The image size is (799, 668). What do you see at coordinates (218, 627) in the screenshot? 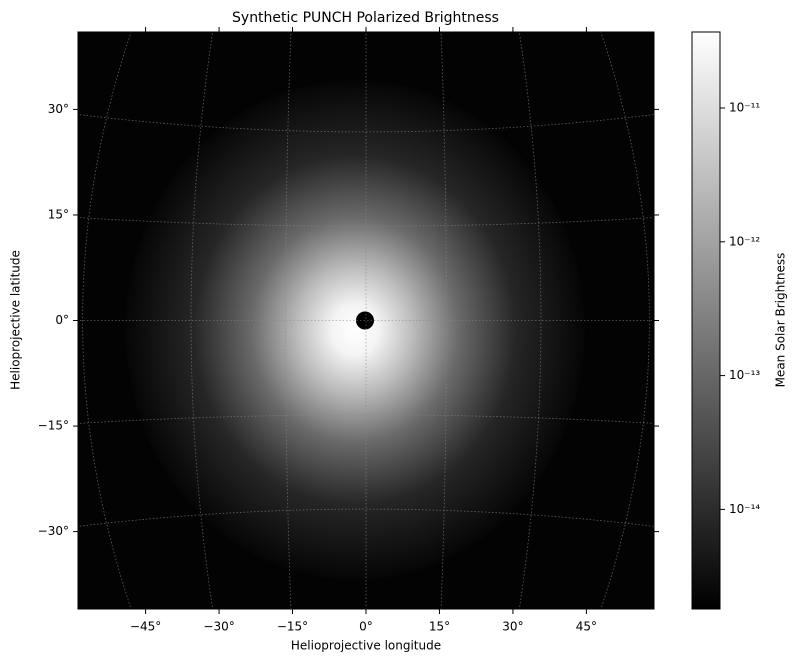
I see `x-tick-label: −30°` at bounding box center [218, 627].